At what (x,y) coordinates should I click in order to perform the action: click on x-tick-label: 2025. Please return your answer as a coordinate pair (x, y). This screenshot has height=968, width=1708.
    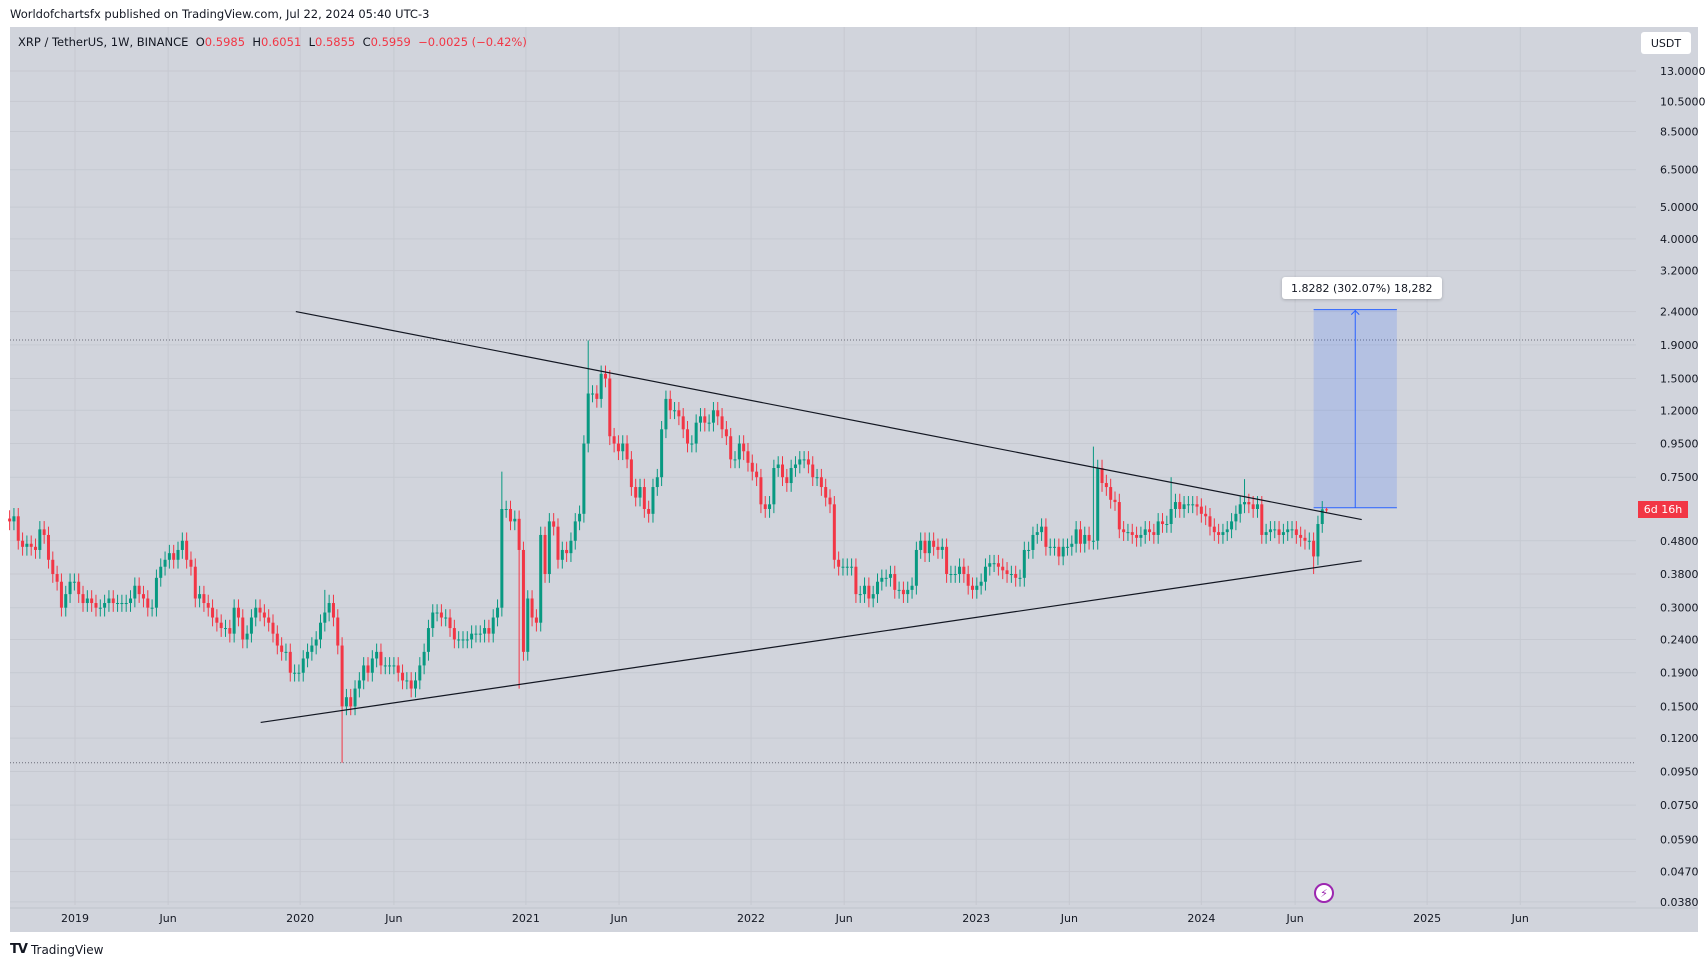
    Looking at the image, I should click on (1427, 918).